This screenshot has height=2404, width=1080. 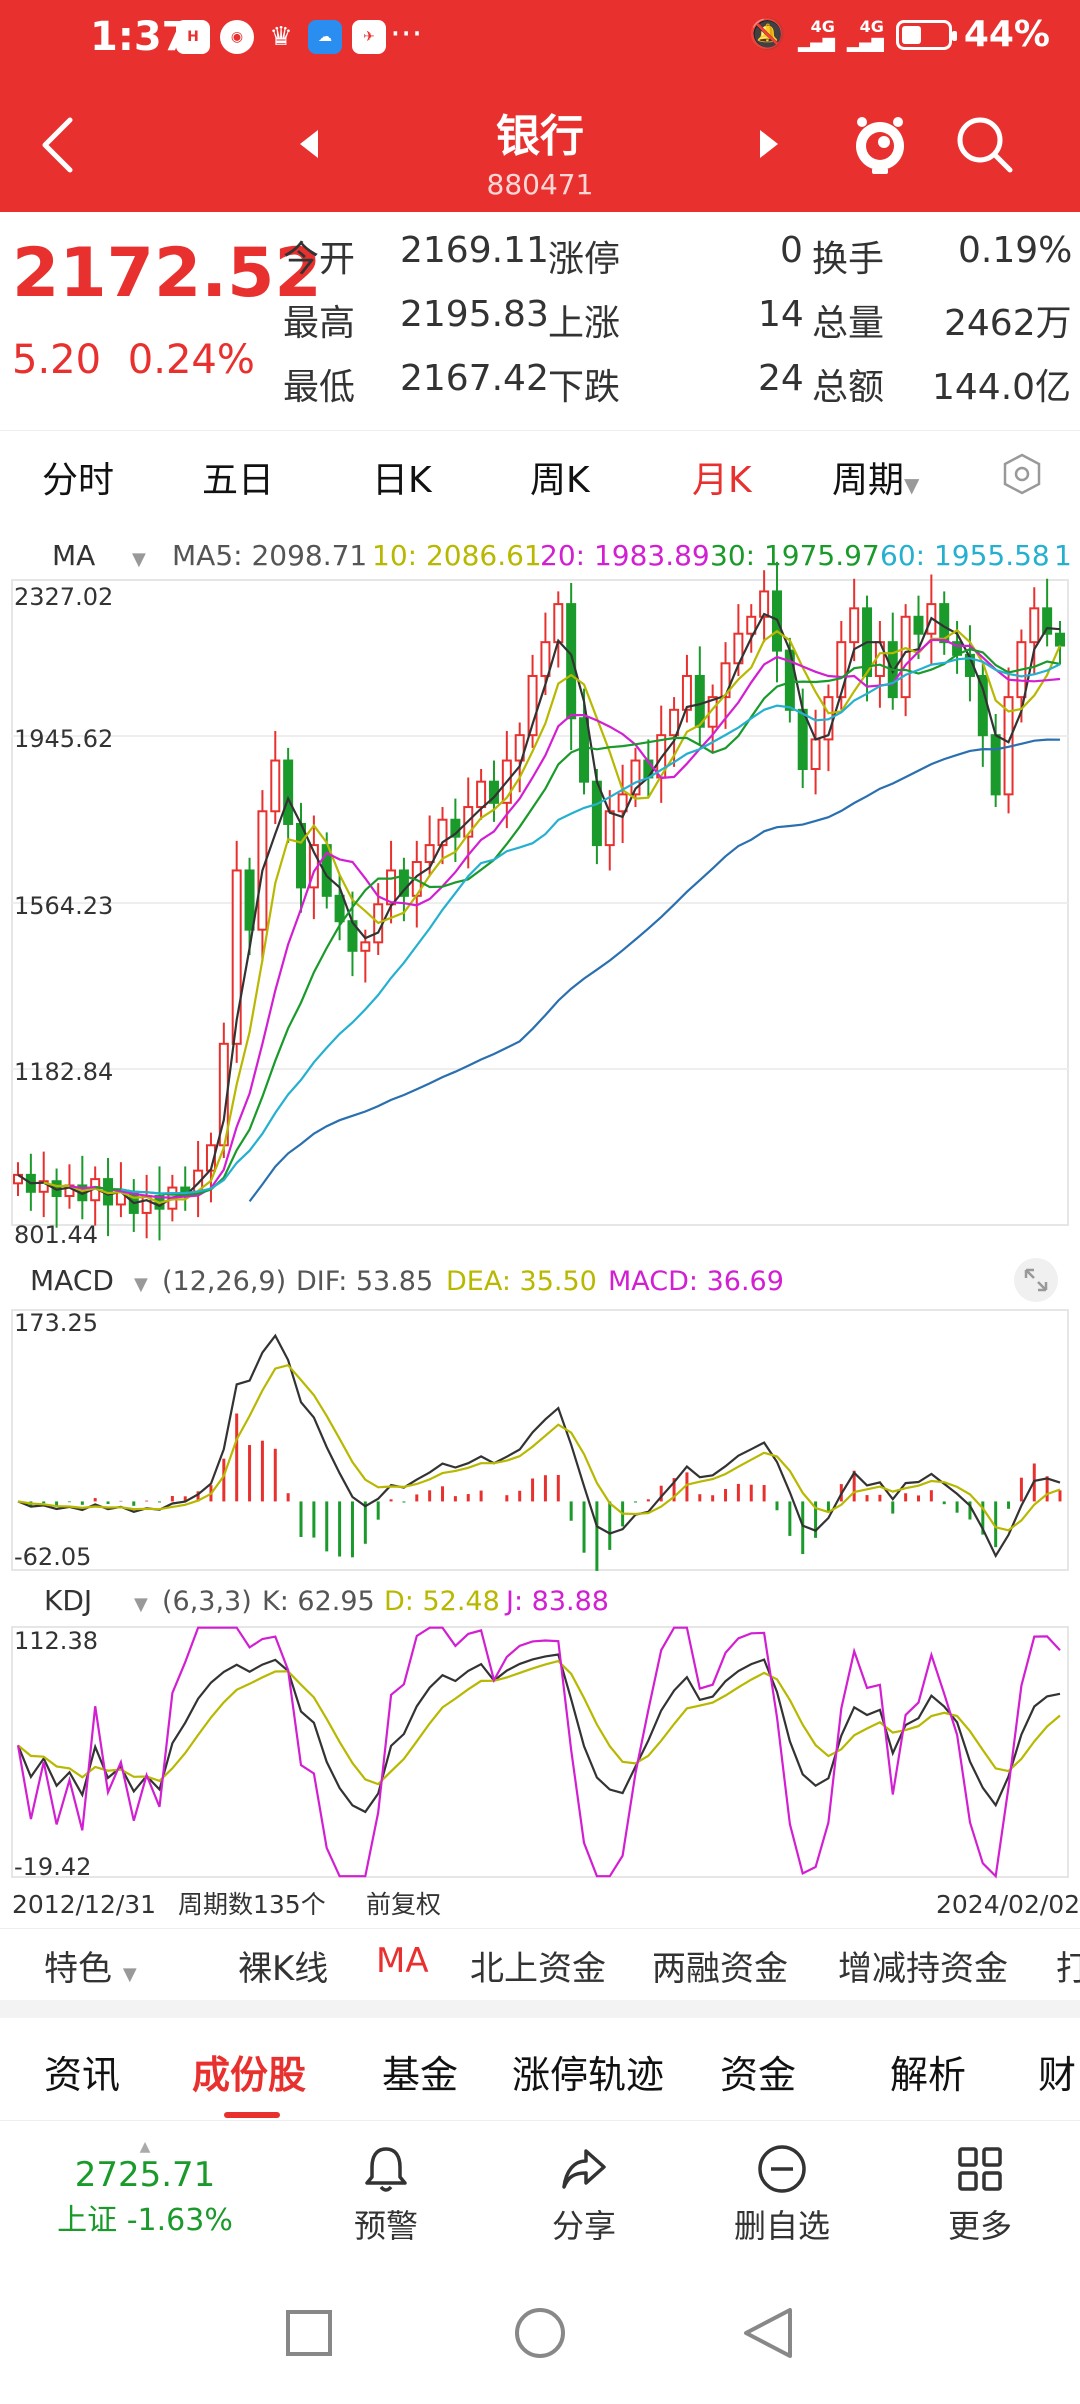 I want to click on tab-period-dropdown: 周期▼, so click(x=875, y=477).